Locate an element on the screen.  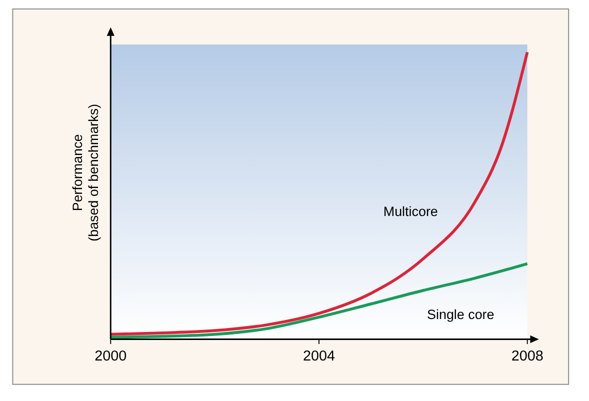
series-label: Multicore is located at coordinates (410, 211).